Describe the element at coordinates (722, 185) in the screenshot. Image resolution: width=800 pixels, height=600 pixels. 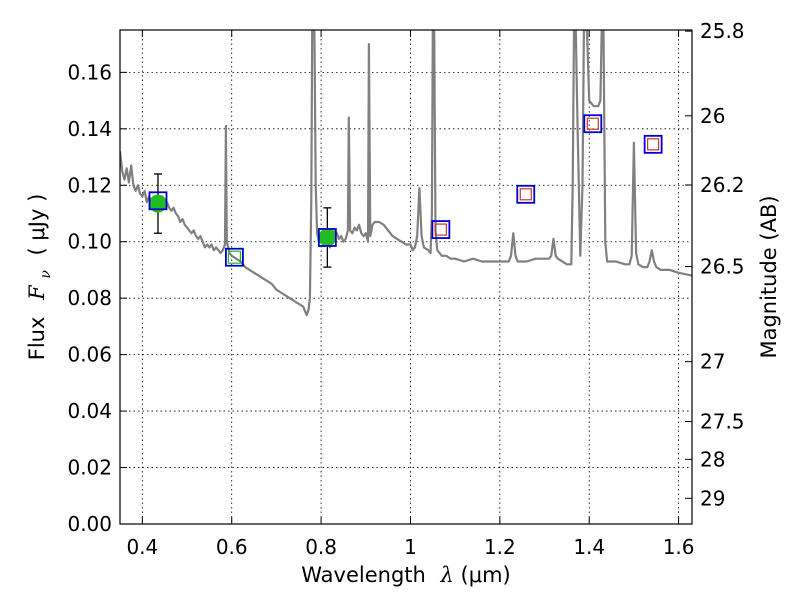
I see `y2-tick-label: 26.2` at that location.